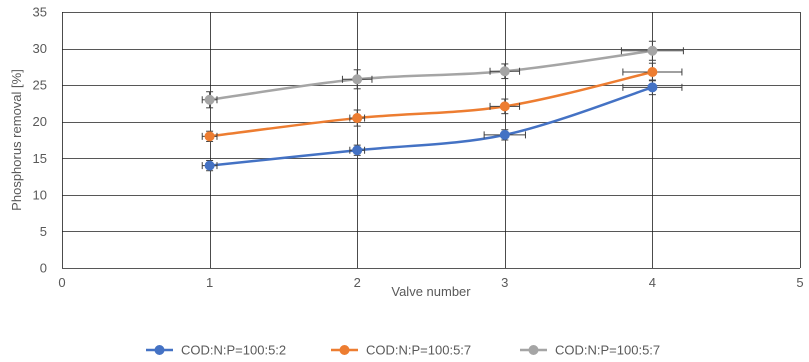 This screenshot has height=362, width=809. Describe the element at coordinates (504, 282) in the screenshot. I see `x-tick-label: 3` at that location.